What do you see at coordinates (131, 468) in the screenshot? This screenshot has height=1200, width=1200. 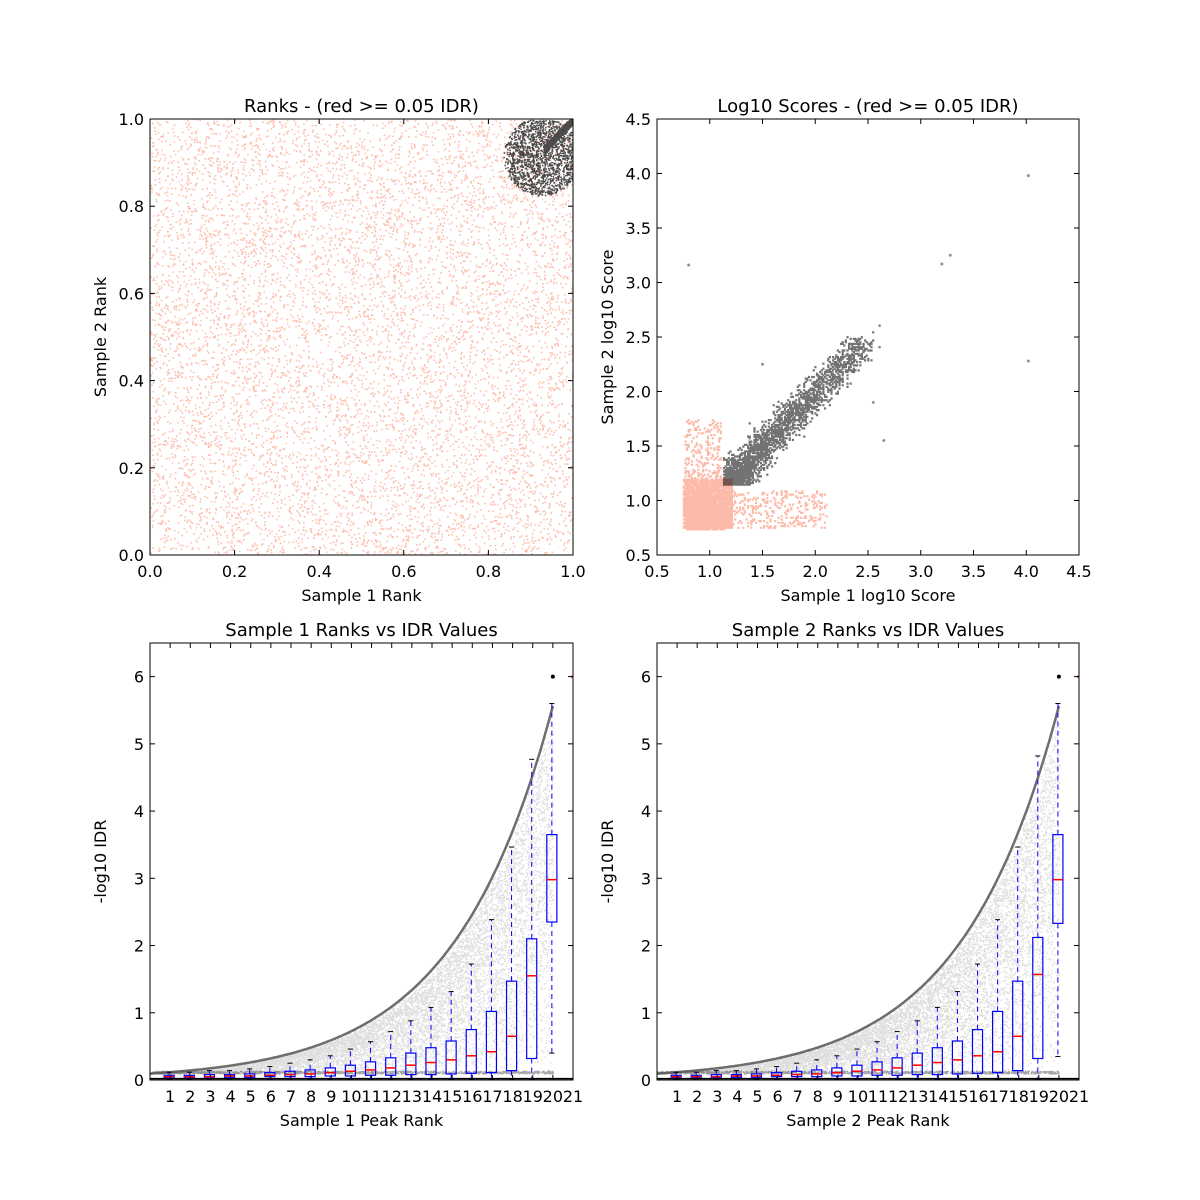 I see `y-tick-label: 0.2` at bounding box center [131, 468].